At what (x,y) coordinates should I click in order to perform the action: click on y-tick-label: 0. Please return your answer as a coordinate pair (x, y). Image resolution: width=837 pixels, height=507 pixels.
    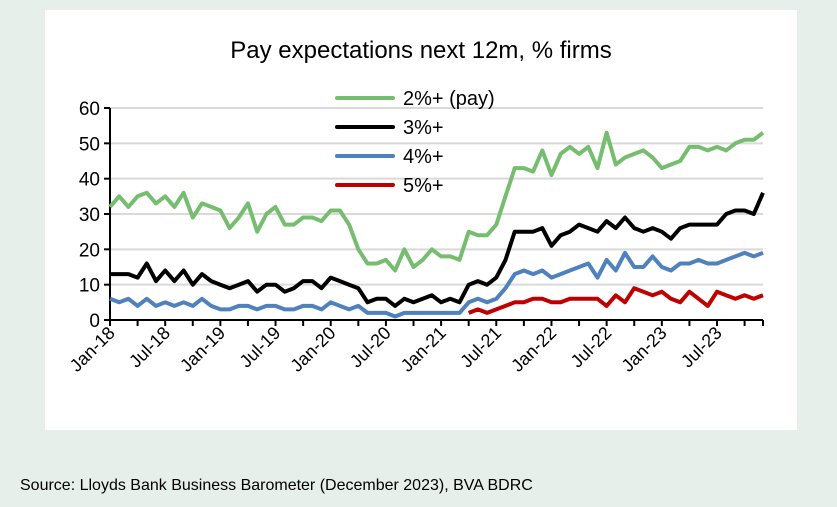
    Looking at the image, I should click on (94, 321).